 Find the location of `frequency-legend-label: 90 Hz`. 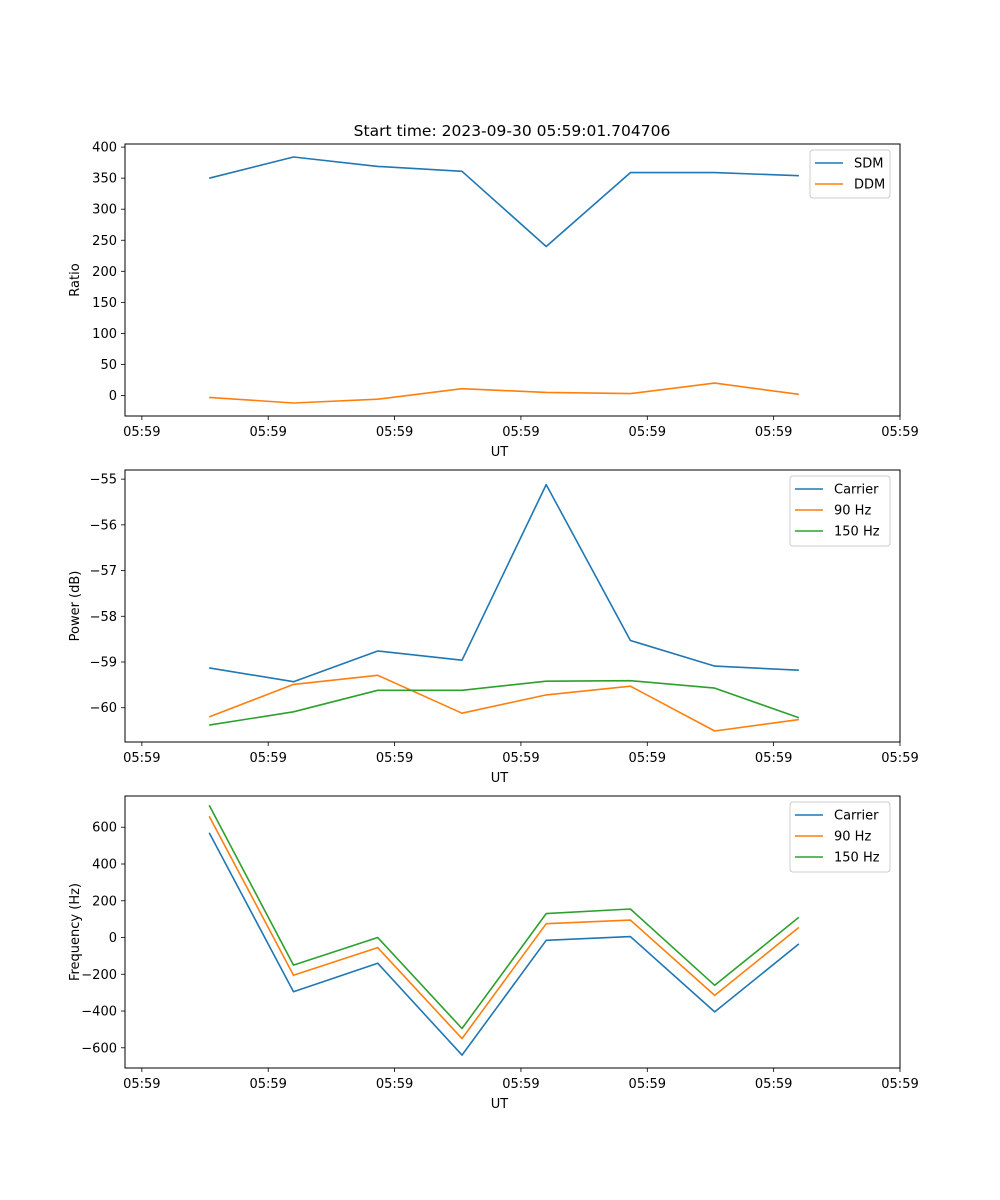

frequency-legend-label: 90 Hz is located at coordinates (852, 837).